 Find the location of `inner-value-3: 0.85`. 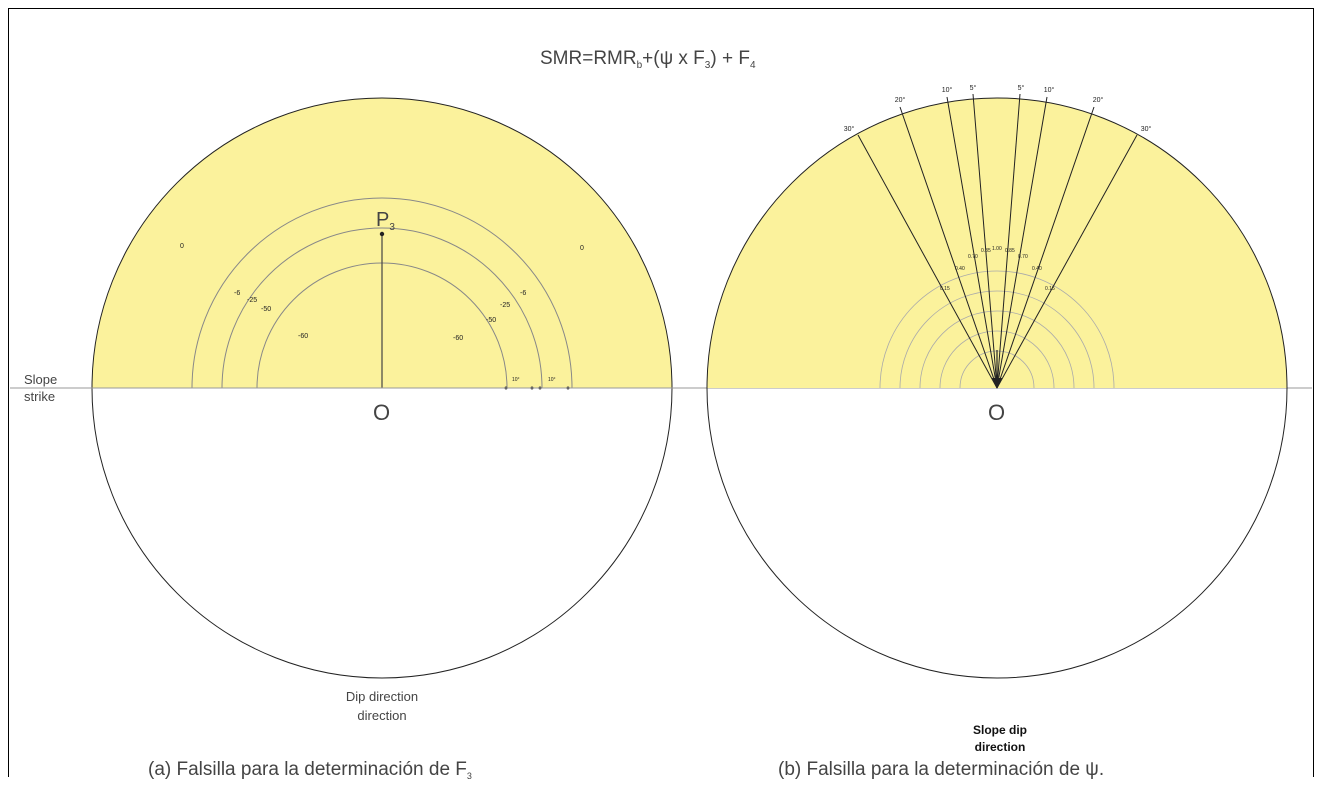

inner-value-3: 0.85 is located at coordinates (986, 251).